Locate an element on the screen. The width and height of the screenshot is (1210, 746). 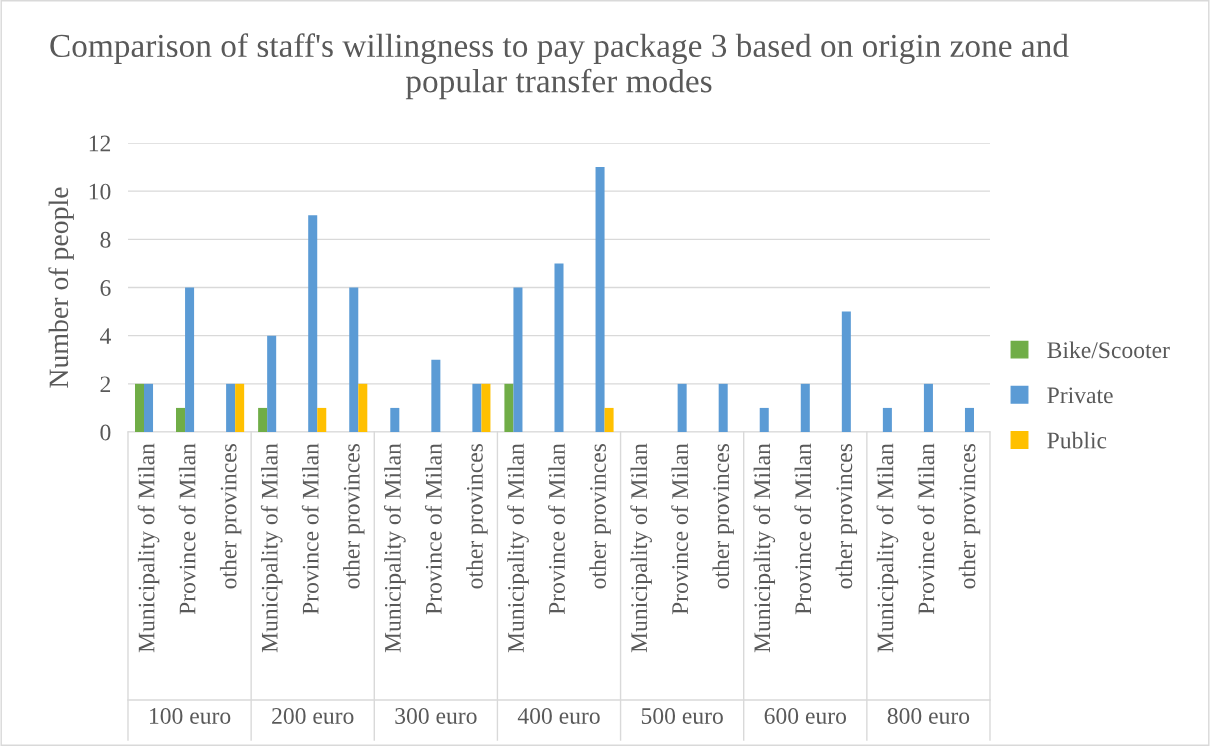
legend-label: Bike/Scooter is located at coordinates (1108, 350).